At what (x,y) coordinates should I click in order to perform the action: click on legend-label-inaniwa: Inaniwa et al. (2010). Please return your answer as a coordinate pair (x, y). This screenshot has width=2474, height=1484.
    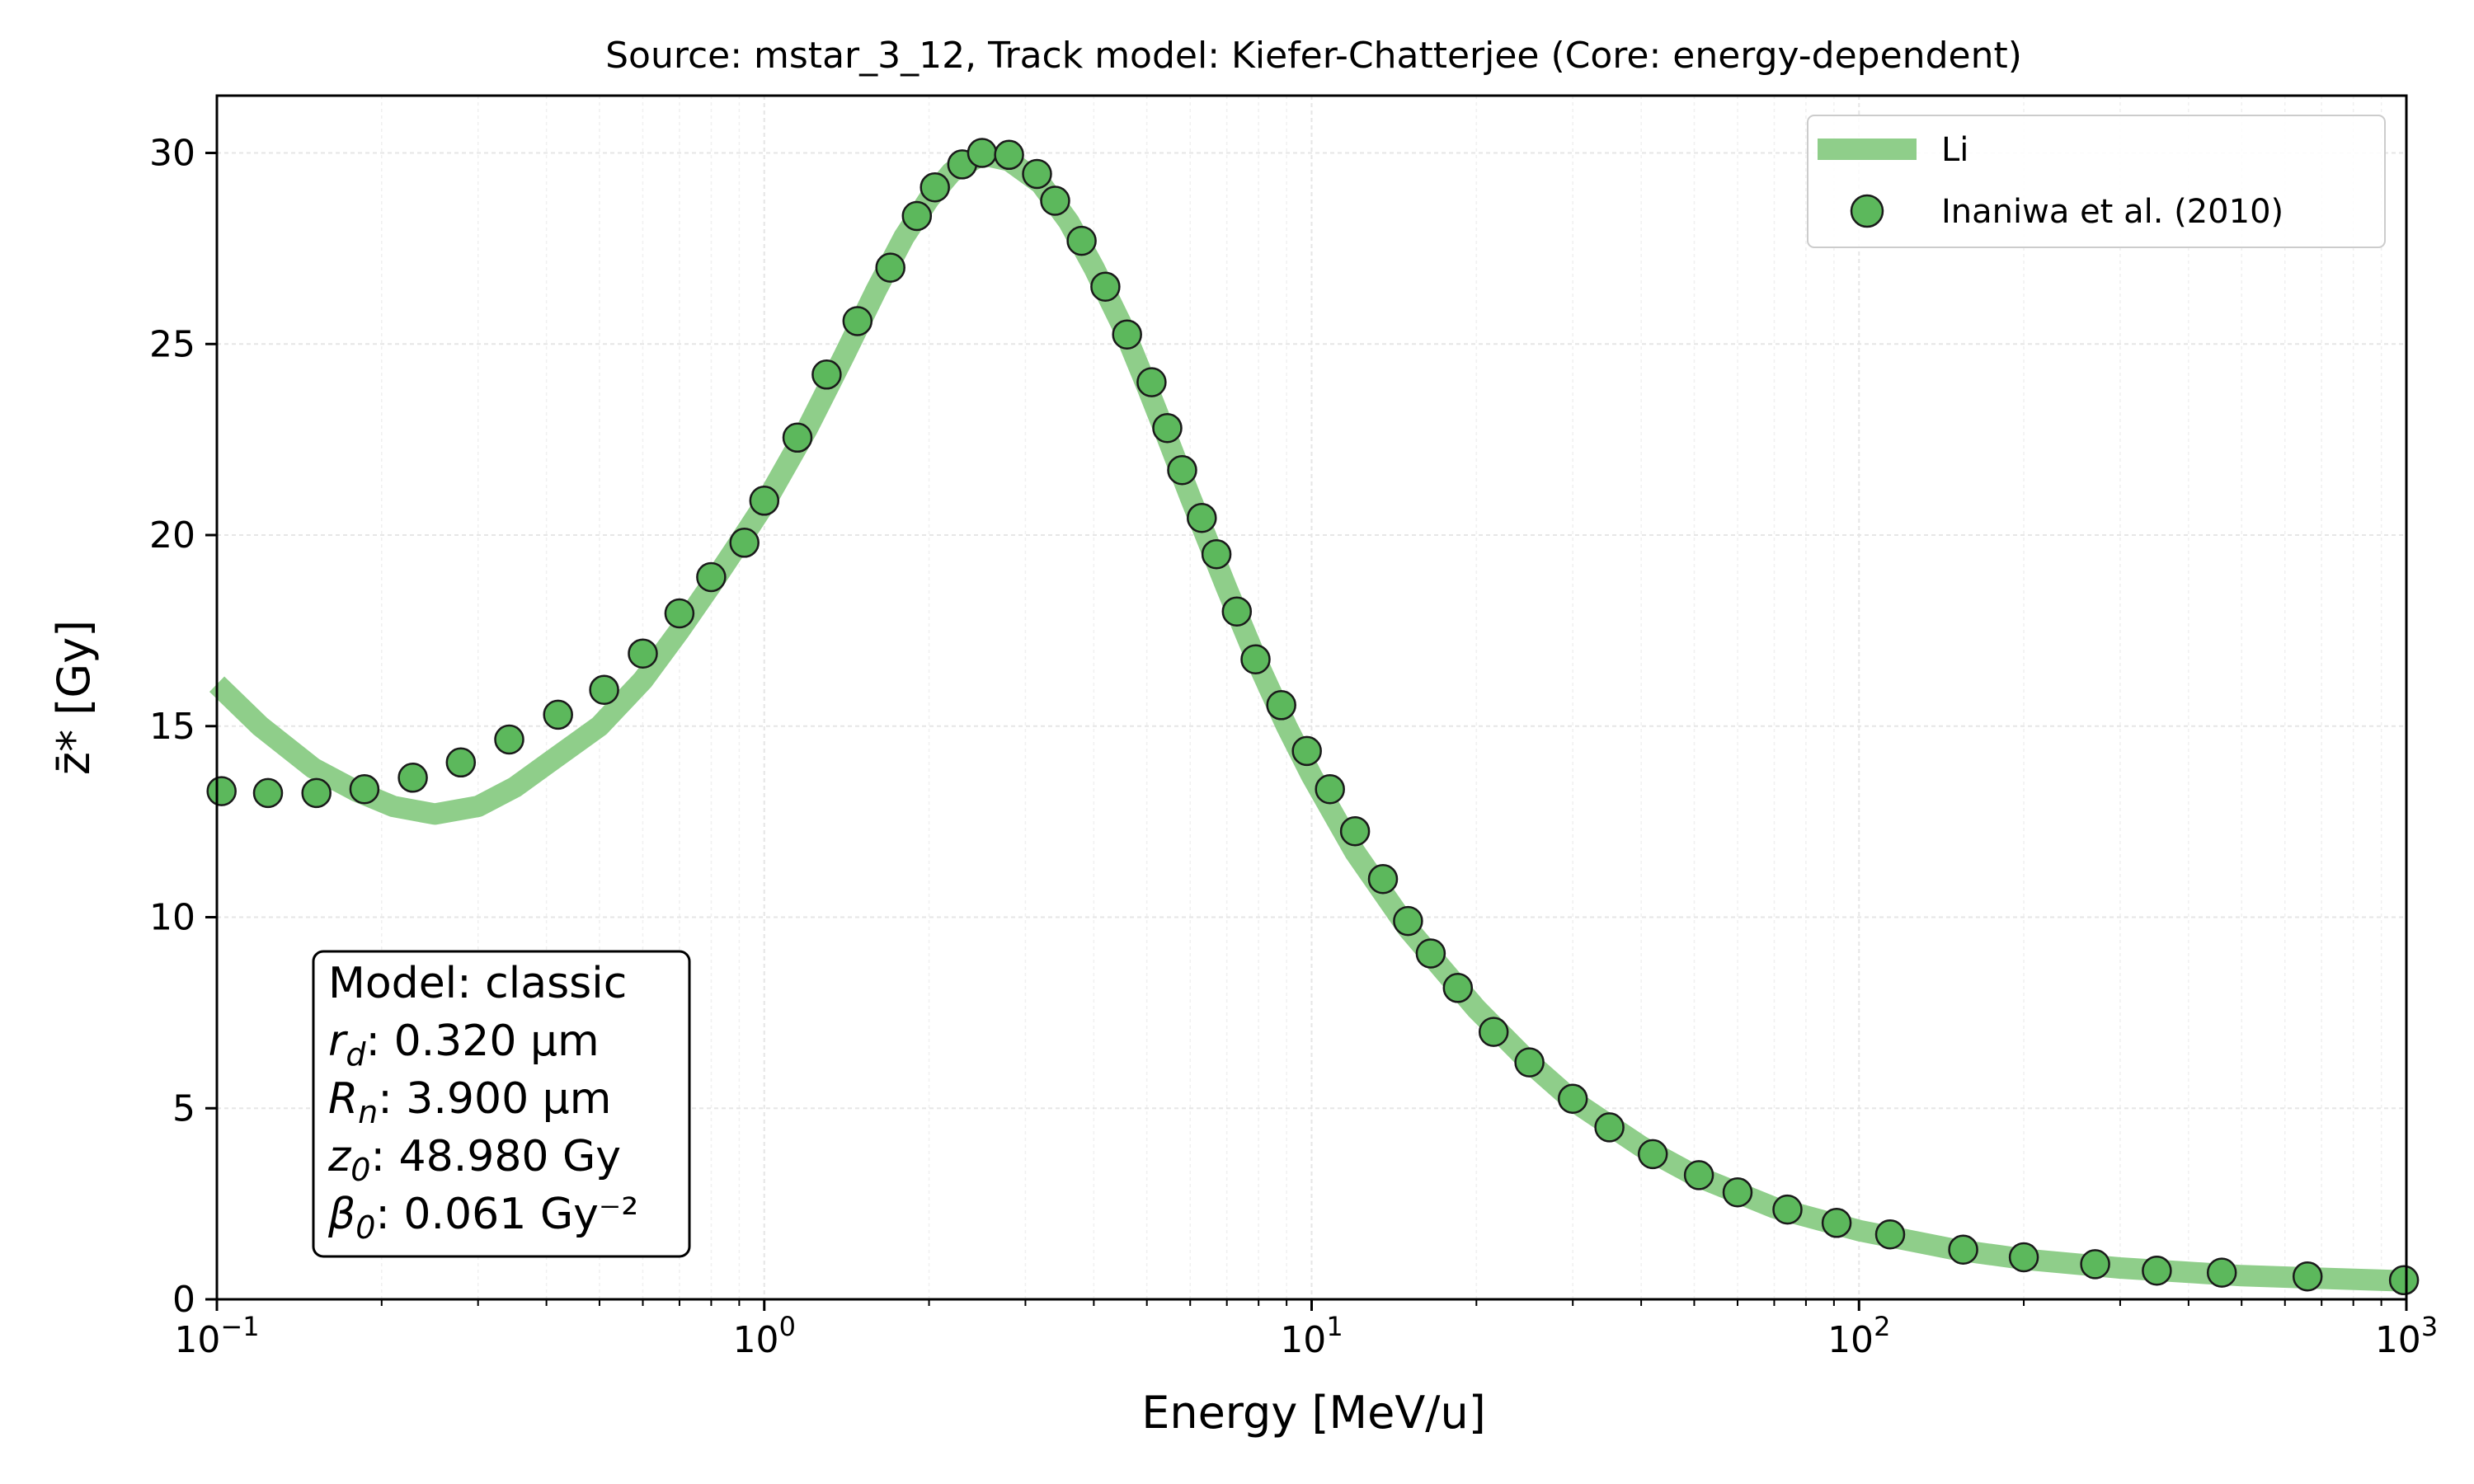
    Looking at the image, I should click on (2112, 212).